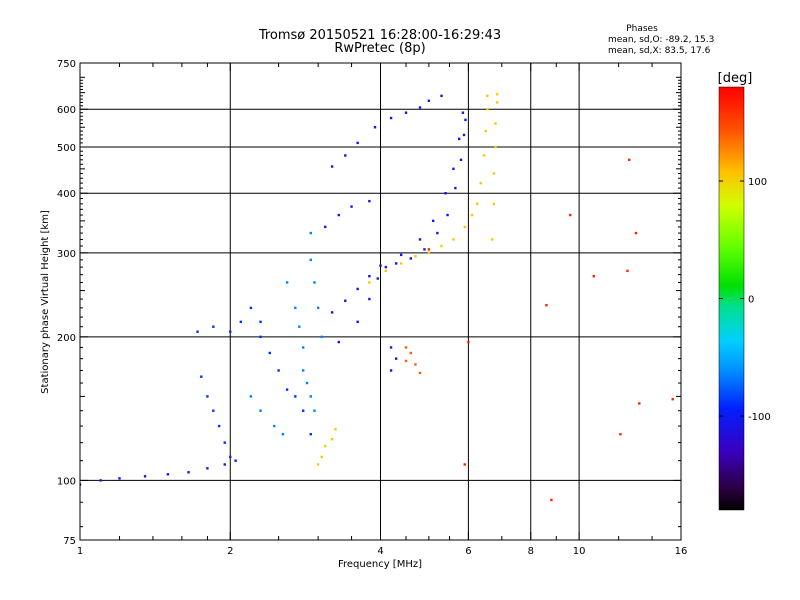  I want to click on stats-line-x: mean, sd,X: 83.5, 17.6, so click(659, 51).